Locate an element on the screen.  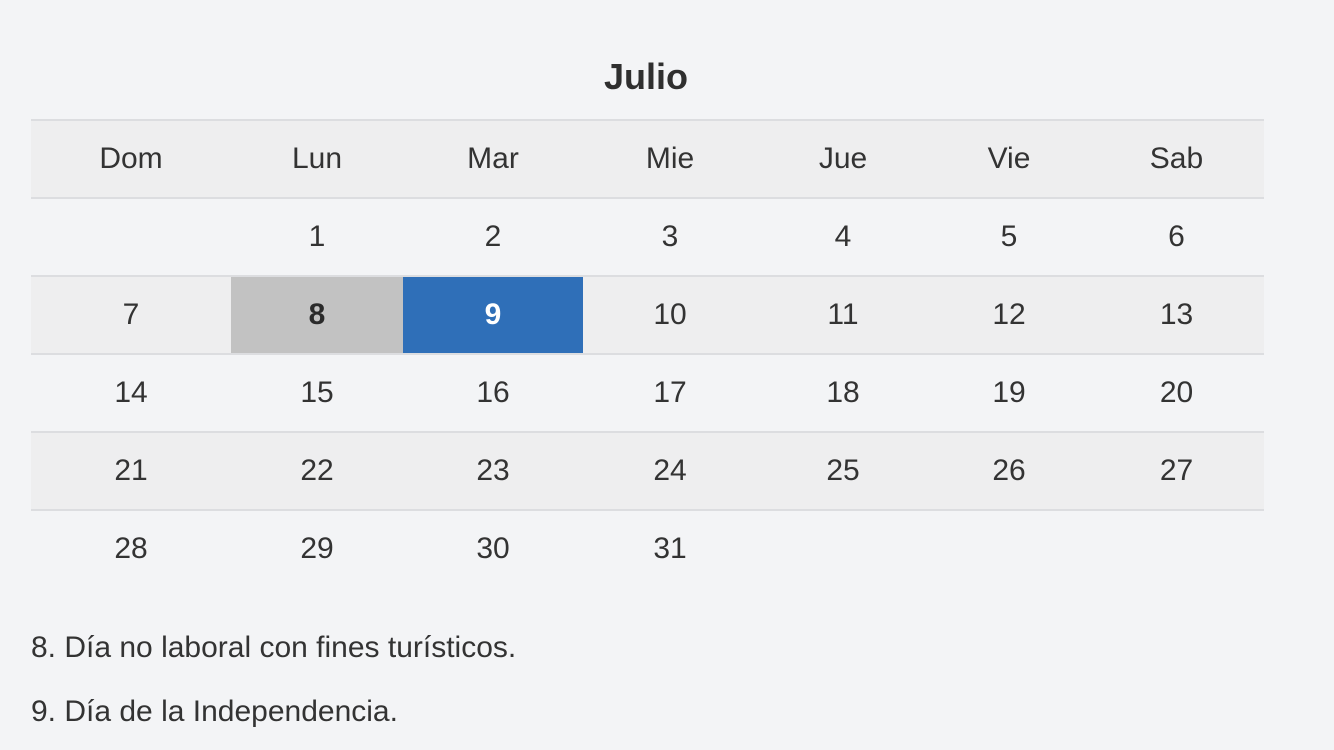
weekday-header-dom: Dom is located at coordinates (131, 158).